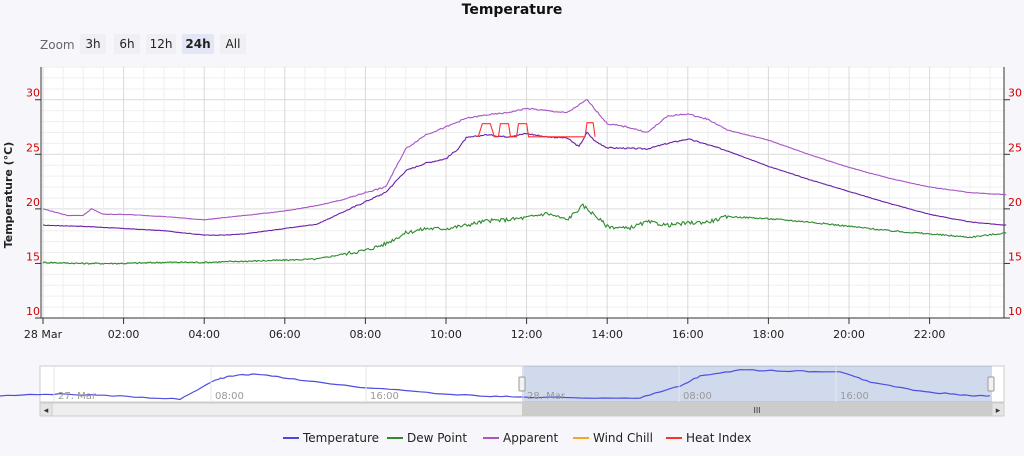 Image resolution: width=1024 pixels, height=456 pixels. I want to click on x-tick-label: 18:00, so click(769, 334).